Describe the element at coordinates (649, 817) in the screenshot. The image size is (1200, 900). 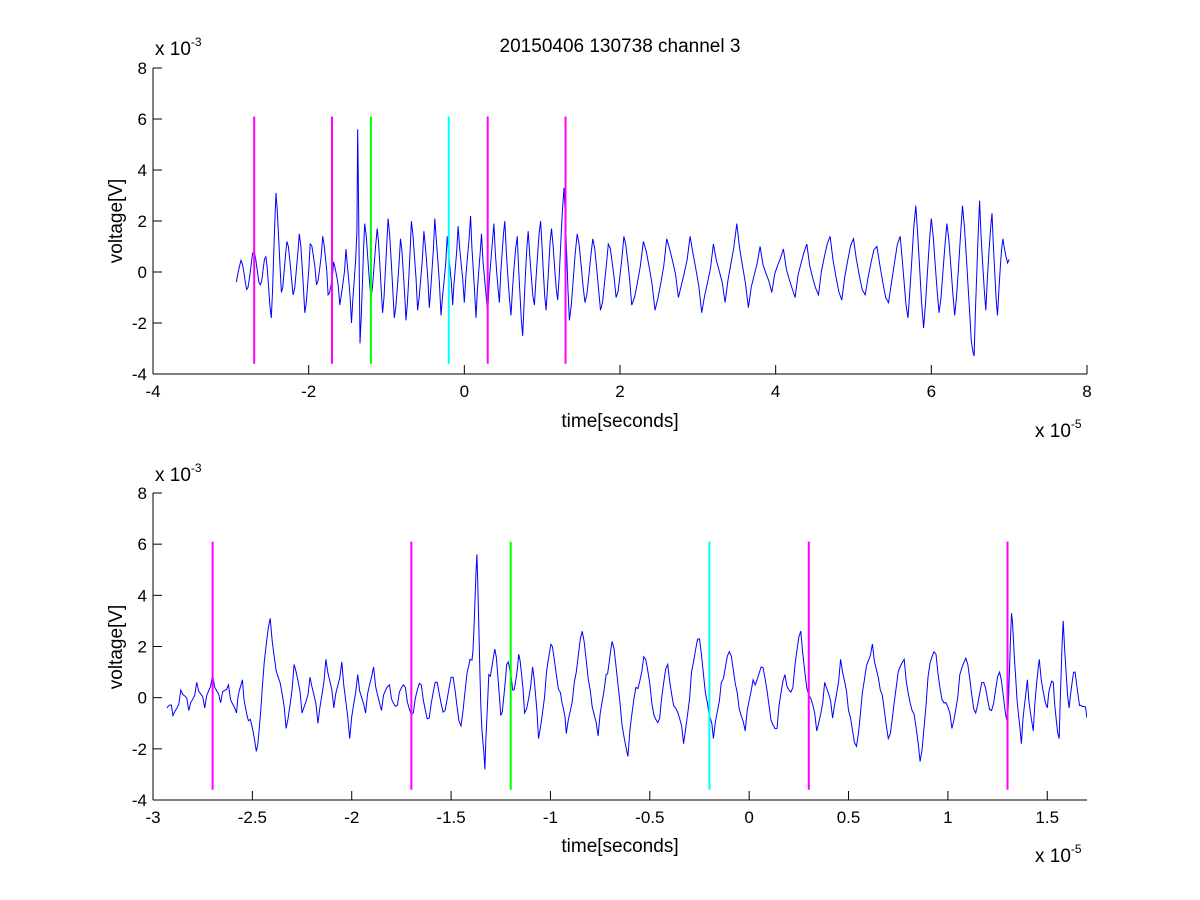
I see `x-tick-label: -0.5` at that location.